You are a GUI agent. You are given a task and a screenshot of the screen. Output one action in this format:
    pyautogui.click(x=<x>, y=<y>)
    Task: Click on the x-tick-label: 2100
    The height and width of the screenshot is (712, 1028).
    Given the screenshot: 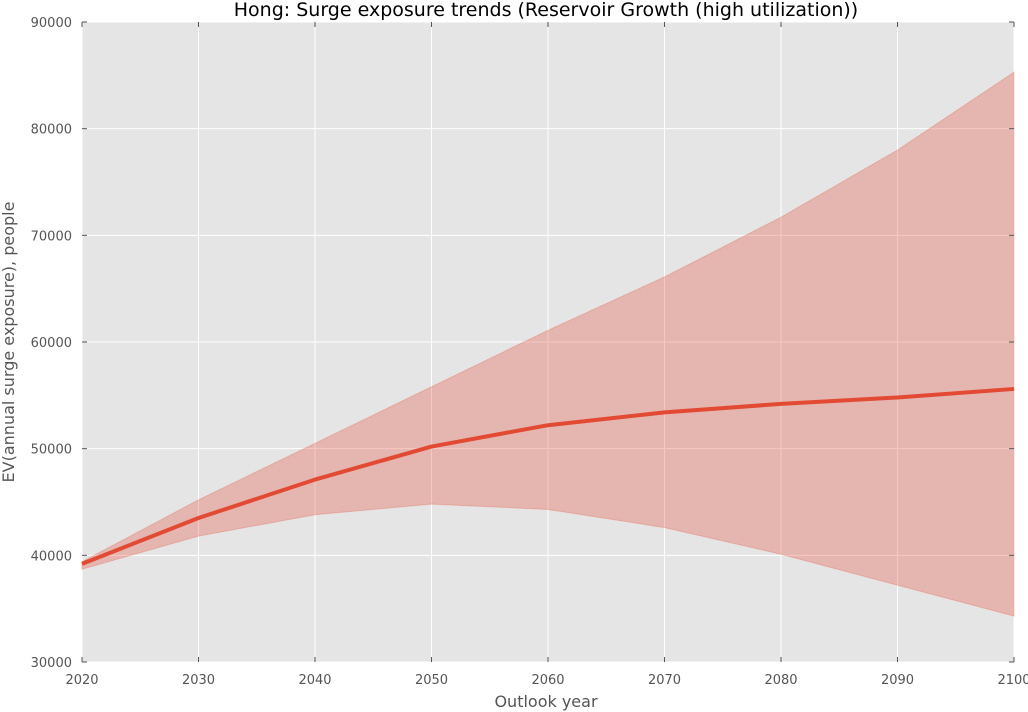 What is the action you would take?
    pyautogui.click(x=1012, y=680)
    